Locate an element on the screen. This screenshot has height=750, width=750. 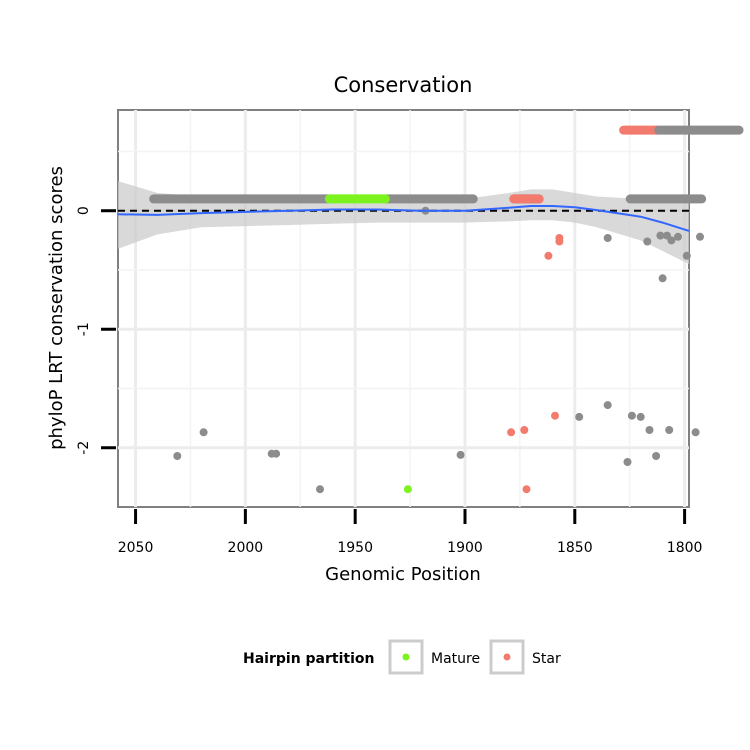
y-axis-title: phyloP LRT conservation scores is located at coordinates (56, 308).